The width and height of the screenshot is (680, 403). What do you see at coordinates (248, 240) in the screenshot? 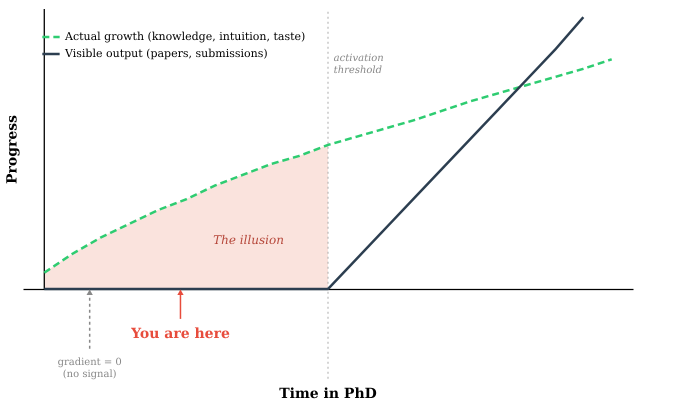
I see `annotation: The illusion` at bounding box center [248, 240].